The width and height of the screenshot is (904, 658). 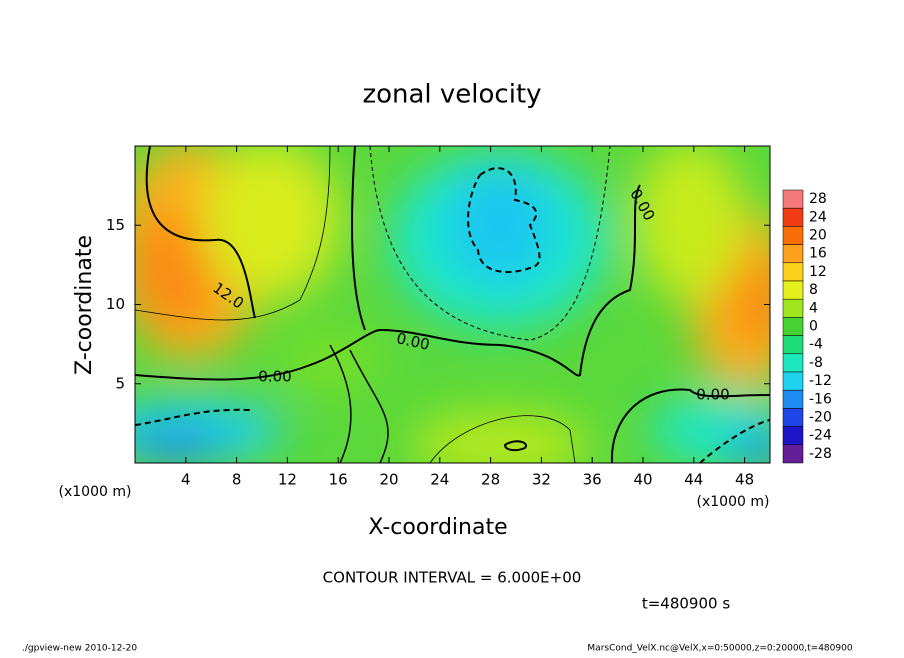 I want to click on time-label: t=480900 s, so click(x=686, y=604).